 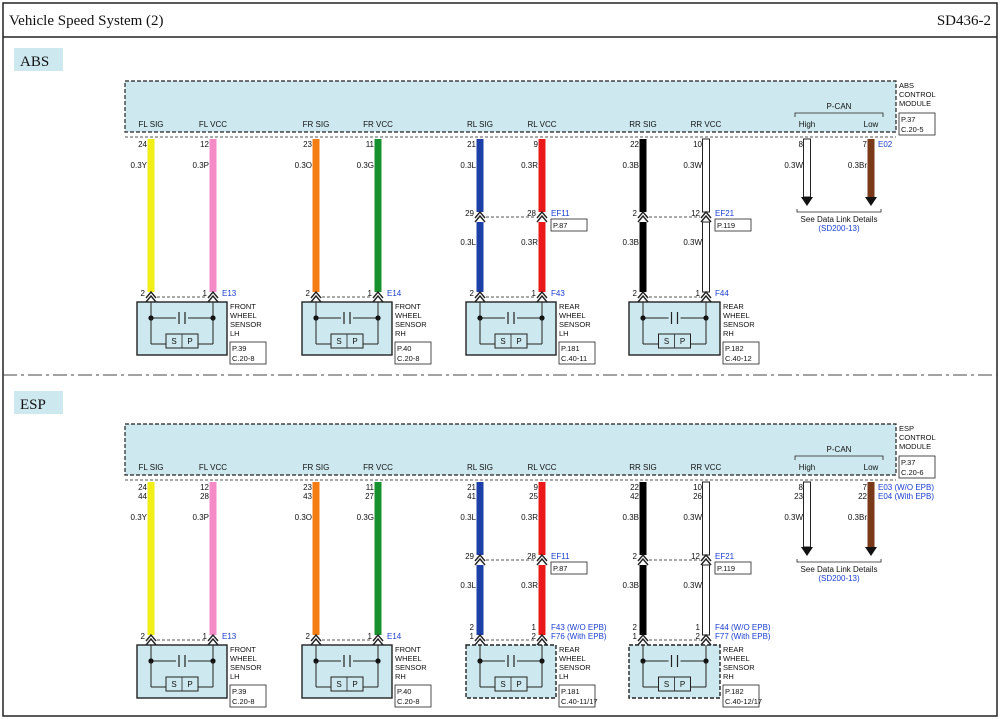 I want to click on sensor-connector-id: F77 (With EPB), so click(x=743, y=636).